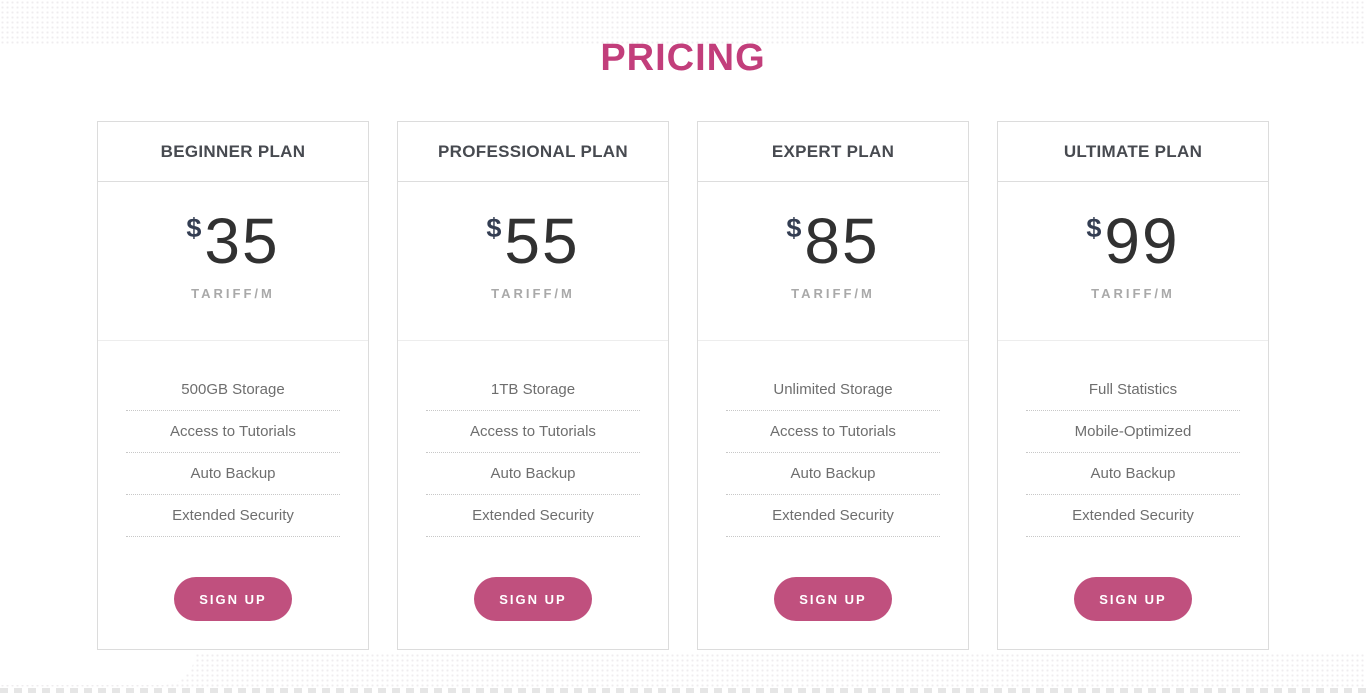 The height and width of the screenshot is (693, 1366). I want to click on page-title: PRICING, so click(683, 58).